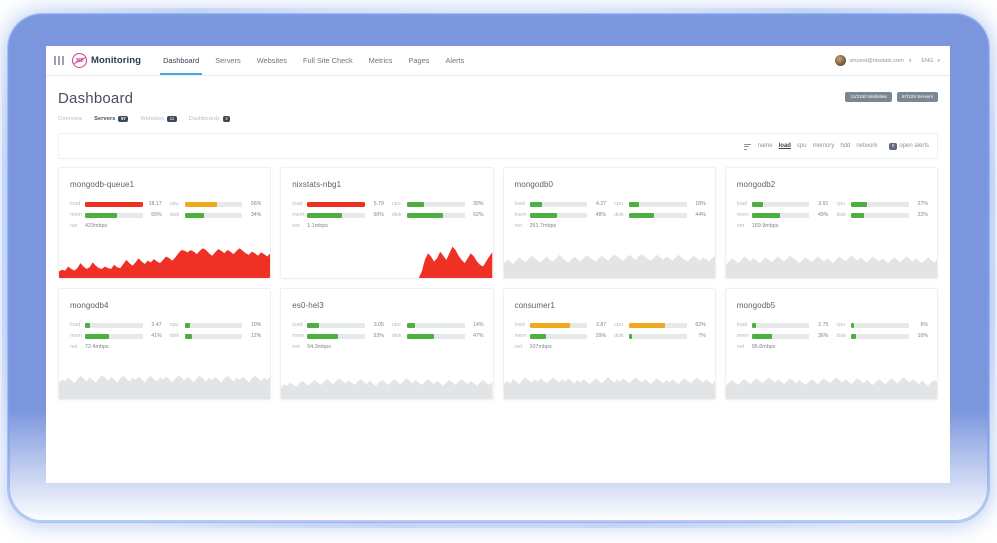 The height and width of the screenshot is (543, 997). What do you see at coordinates (210, 119) in the screenshot?
I see `tab-dashboards: Dashboards 2` at bounding box center [210, 119].